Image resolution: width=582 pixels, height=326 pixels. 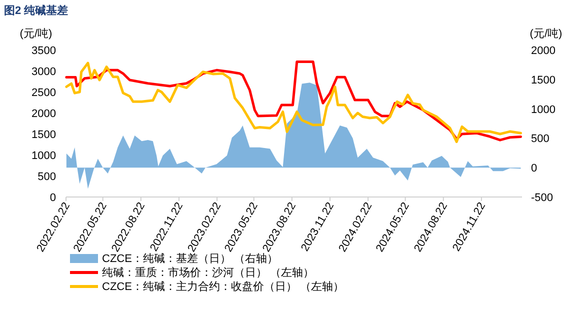 I want to click on legend-label: 纯碱：重质：市场价：沙河（日） （左轴）, so click(x=208, y=272).